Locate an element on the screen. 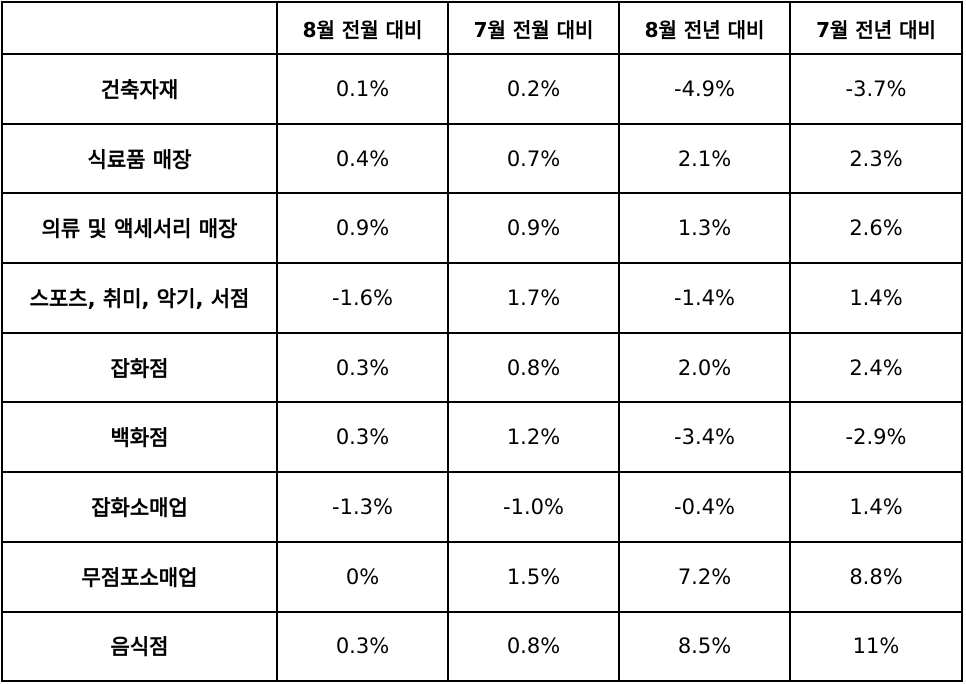 This screenshot has width=966, height=684. table-row: 음식점 0.3% 0.8% 8.5% 11% is located at coordinates (482, 646).